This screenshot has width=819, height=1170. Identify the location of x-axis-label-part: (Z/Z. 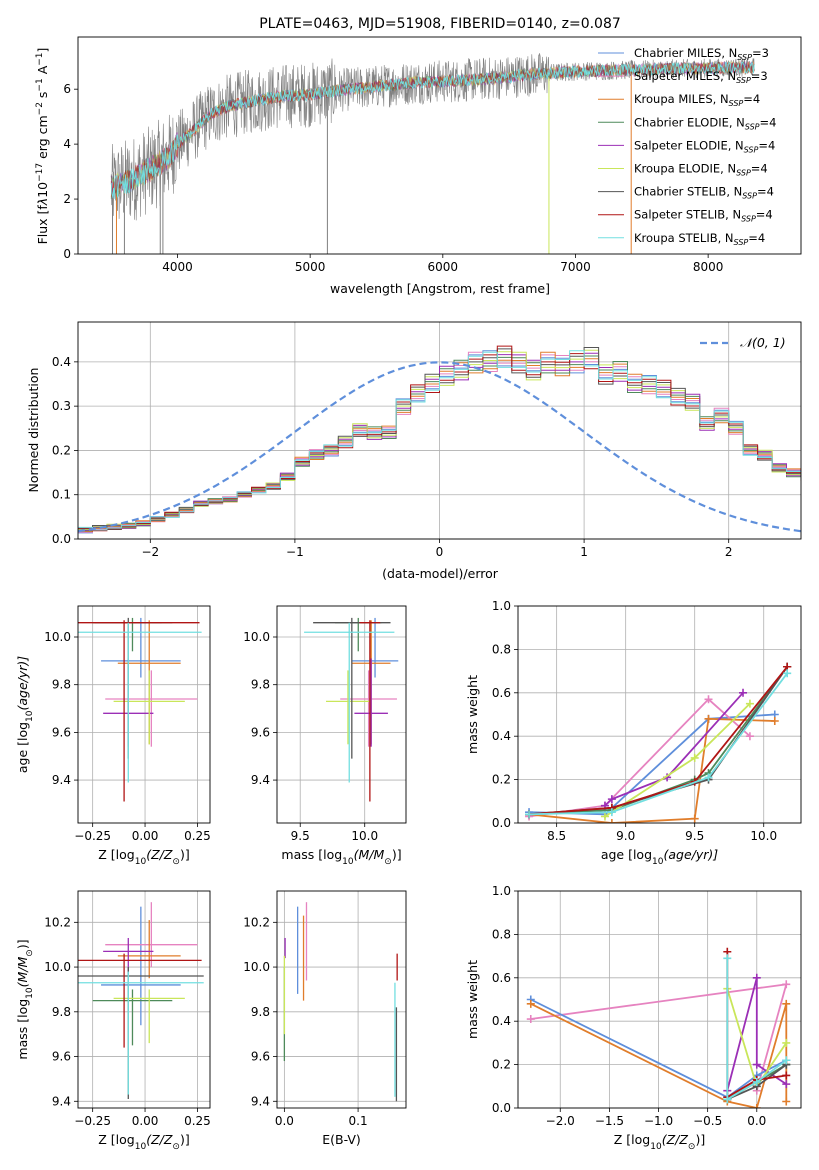
(159, 854).